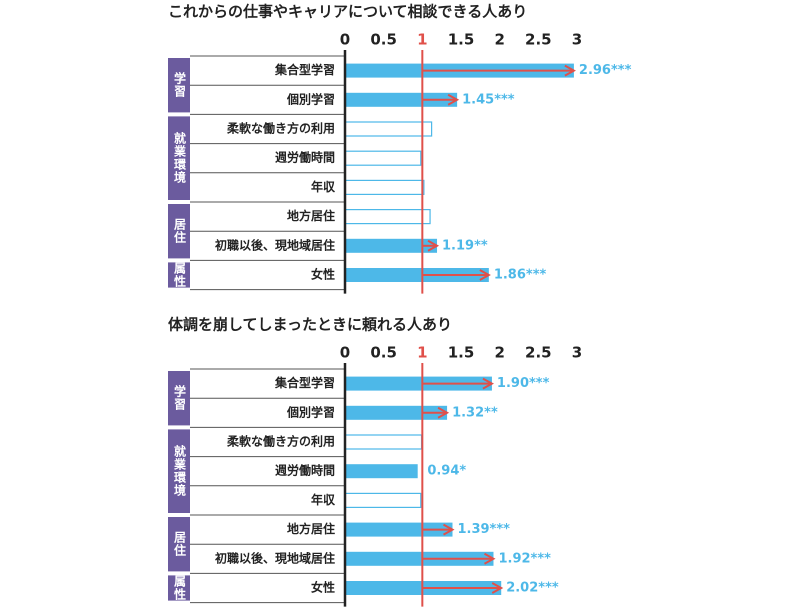 The image size is (800, 614). Describe the element at coordinates (520, 275) in the screenshot. I see `value-label: 1.86***` at that location.